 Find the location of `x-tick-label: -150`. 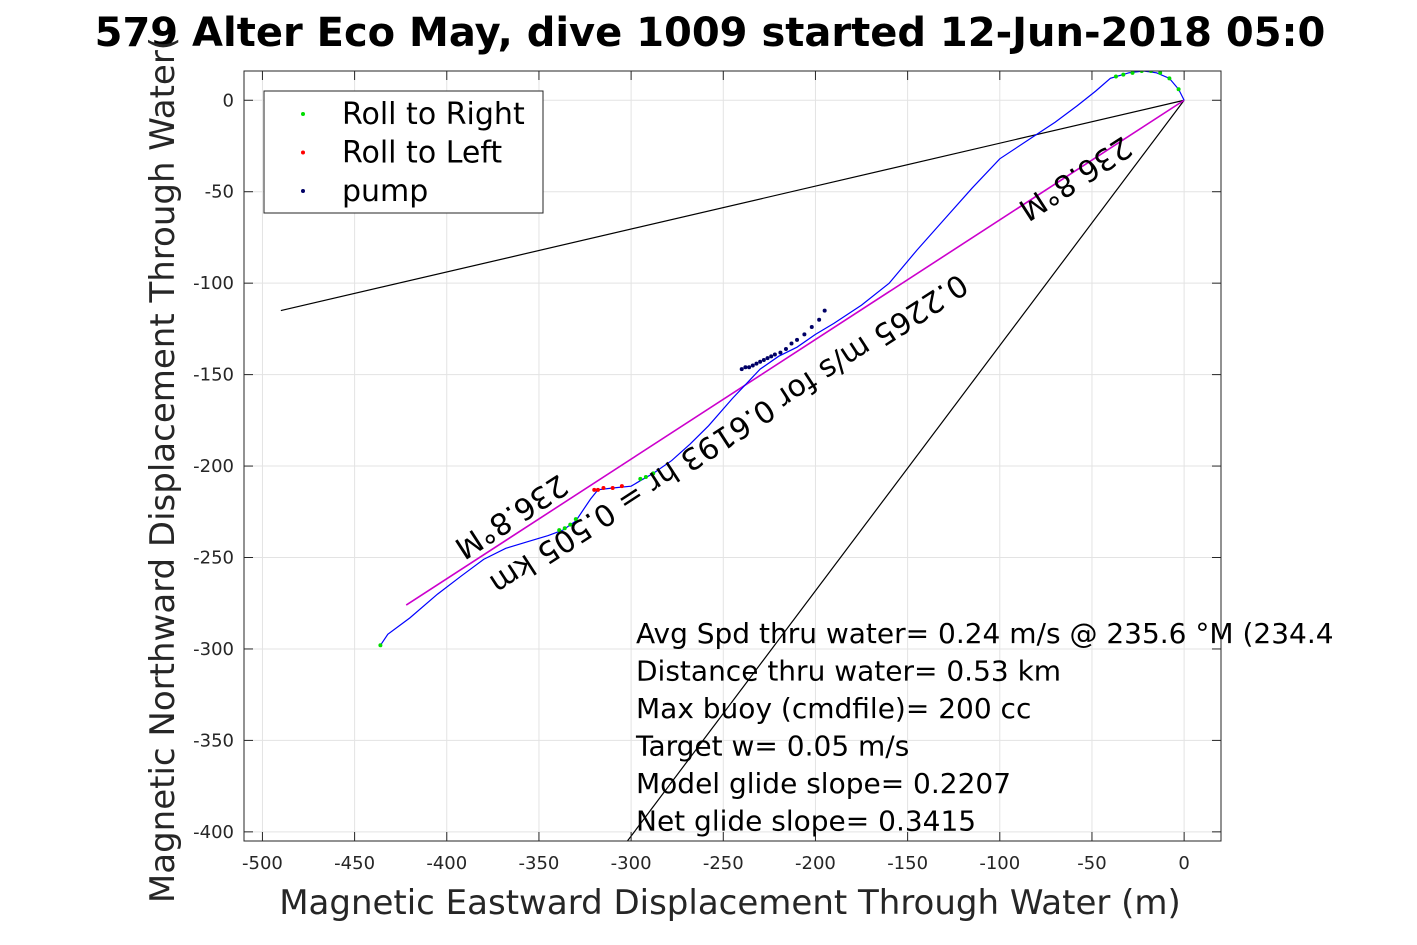

x-tick-label: -150 is located at coordinates (907, 863).